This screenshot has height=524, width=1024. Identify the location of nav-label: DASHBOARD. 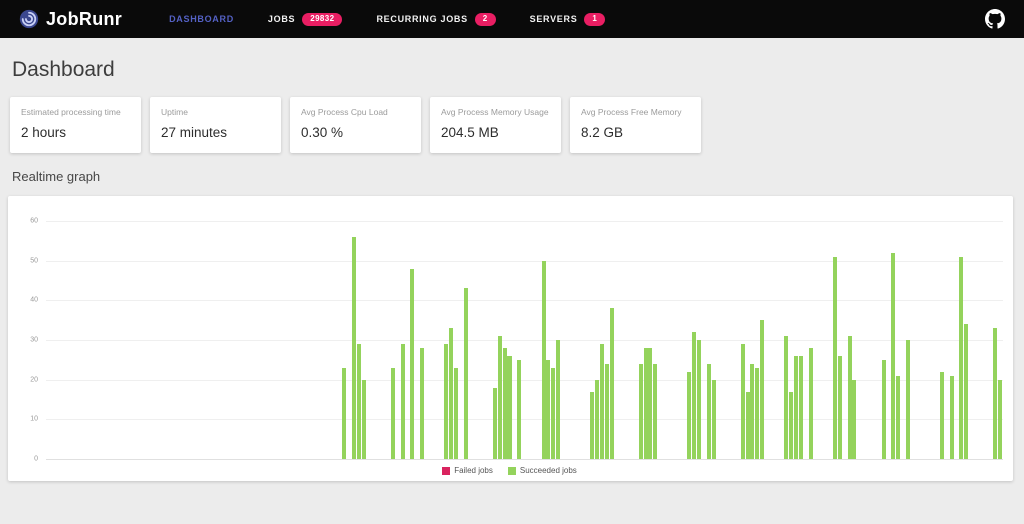
(201, 19).